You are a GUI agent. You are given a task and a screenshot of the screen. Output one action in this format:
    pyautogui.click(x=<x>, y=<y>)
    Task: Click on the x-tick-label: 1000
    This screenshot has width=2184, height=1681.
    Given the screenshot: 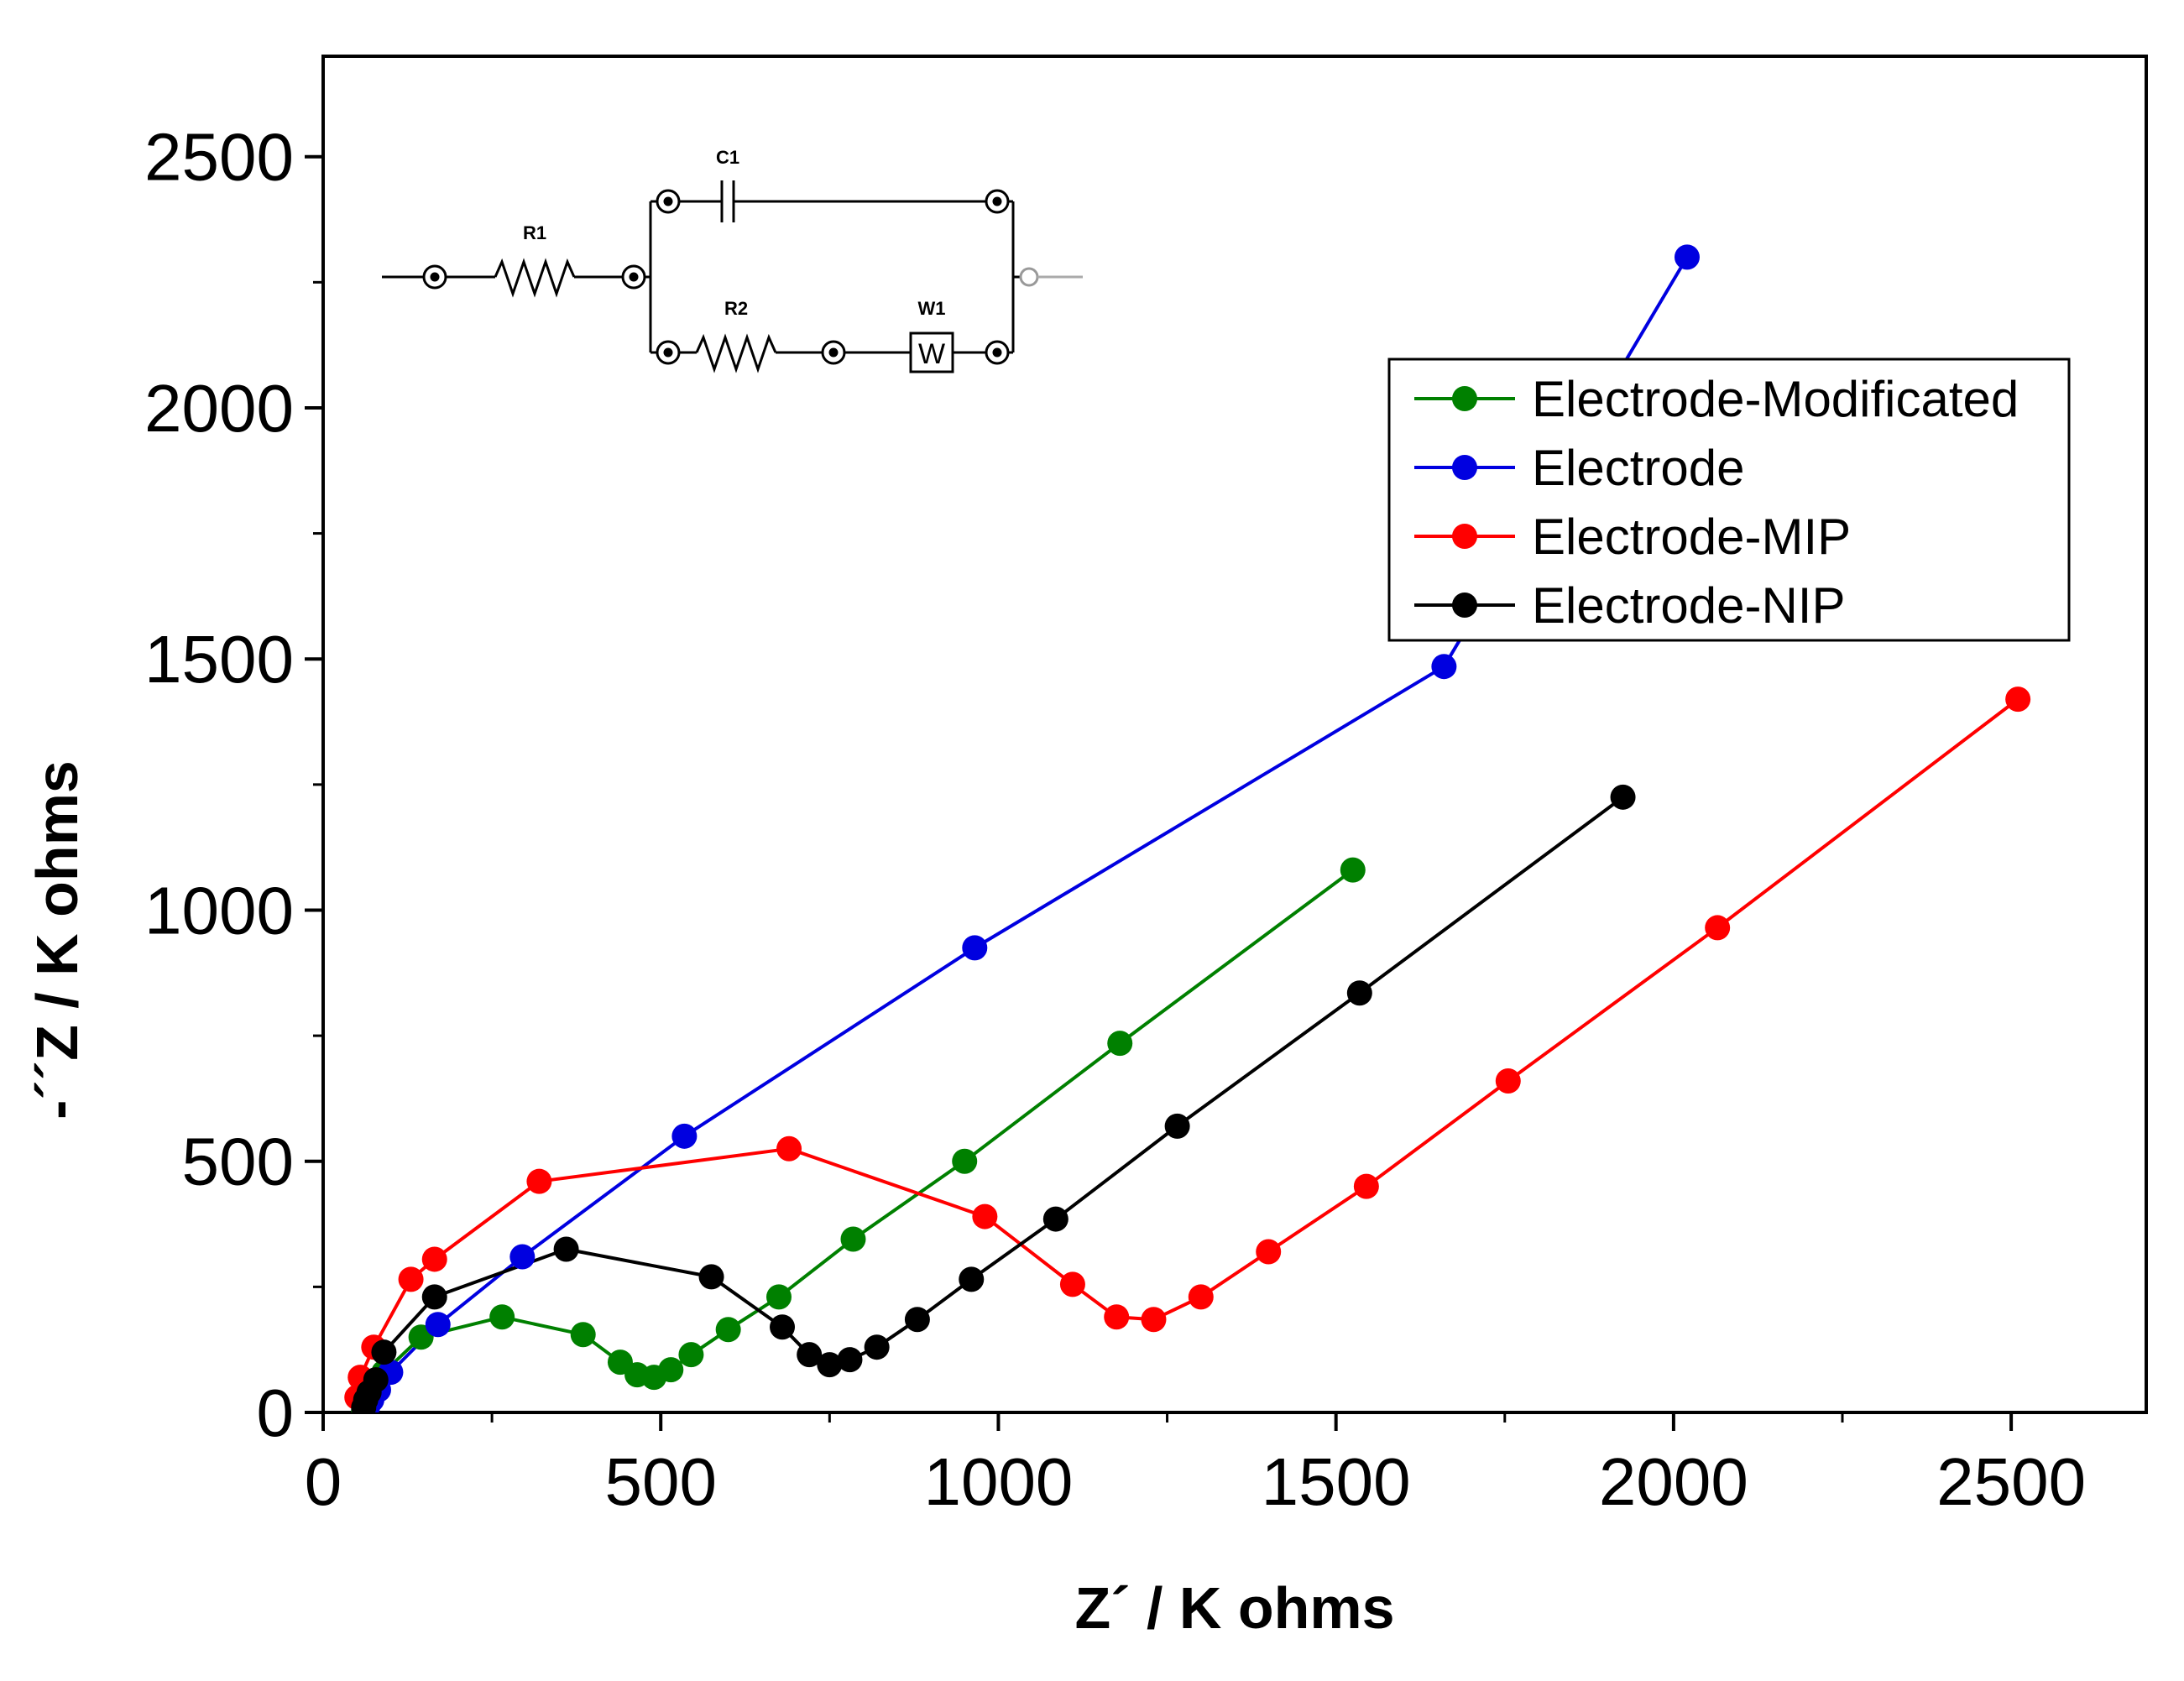 What is the action you would take?
    pyautogui.click(x=998, y=1481)
    